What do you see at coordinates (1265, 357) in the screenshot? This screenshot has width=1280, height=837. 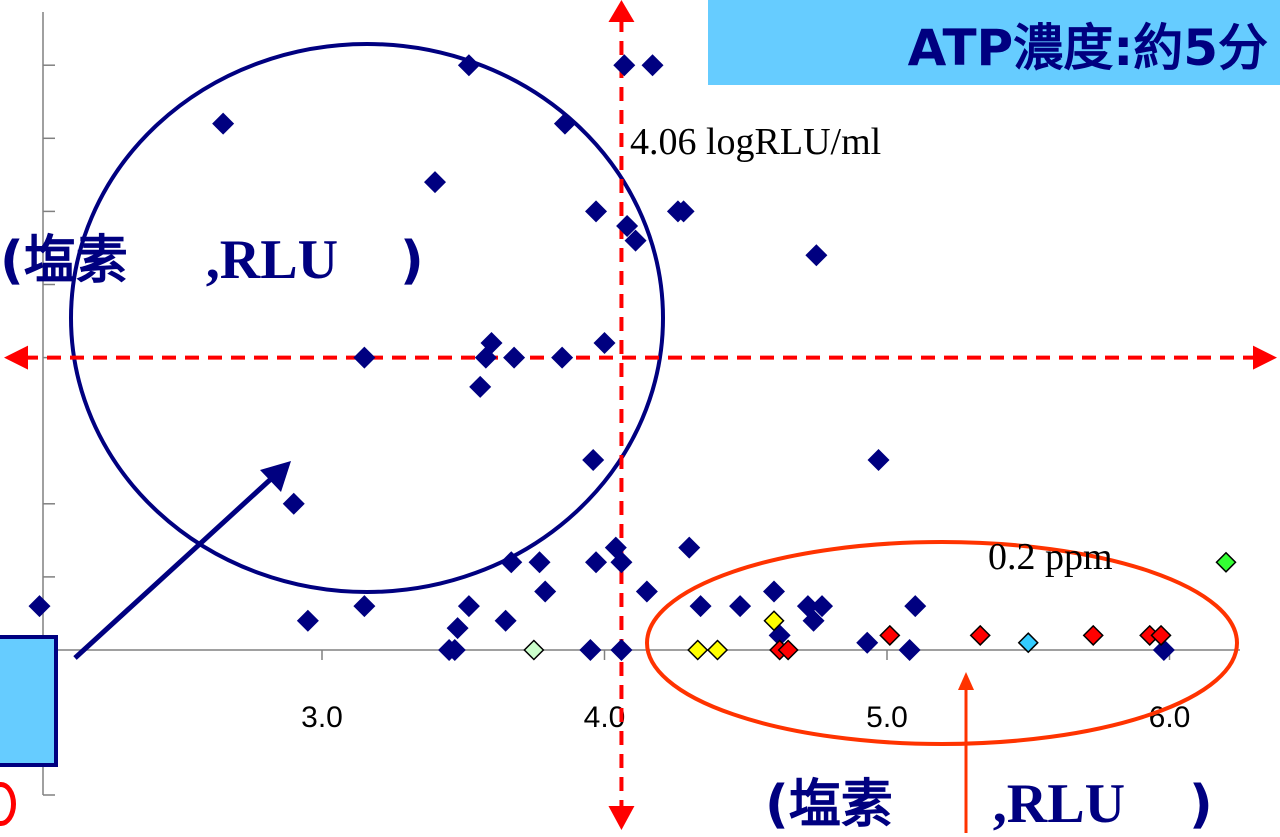 I see `y-threshold-arrow-right` at bounding box center [1265, 357].